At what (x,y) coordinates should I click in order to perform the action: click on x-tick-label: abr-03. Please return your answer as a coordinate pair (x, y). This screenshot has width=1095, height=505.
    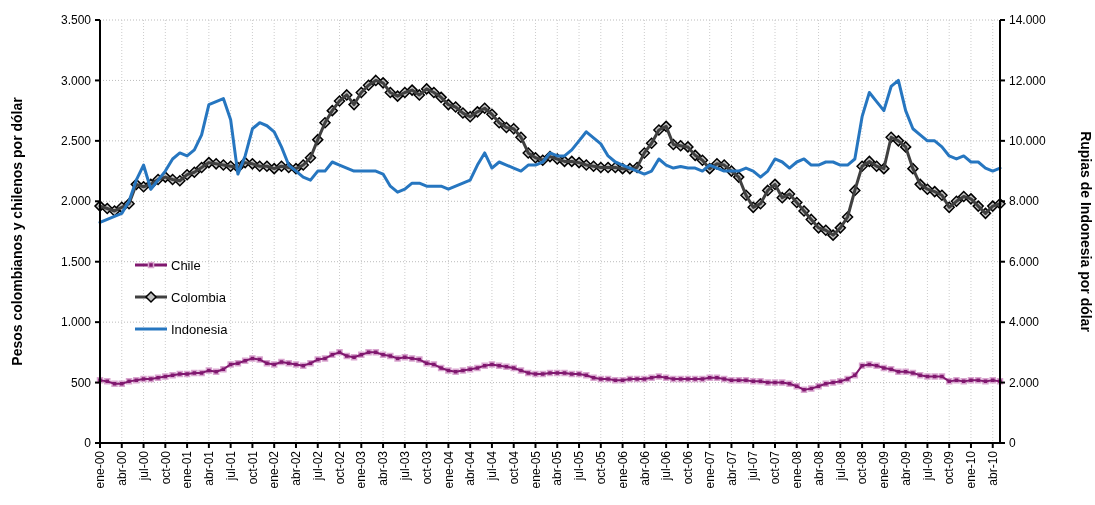
    Looking at the image, I should click on (383, 468).